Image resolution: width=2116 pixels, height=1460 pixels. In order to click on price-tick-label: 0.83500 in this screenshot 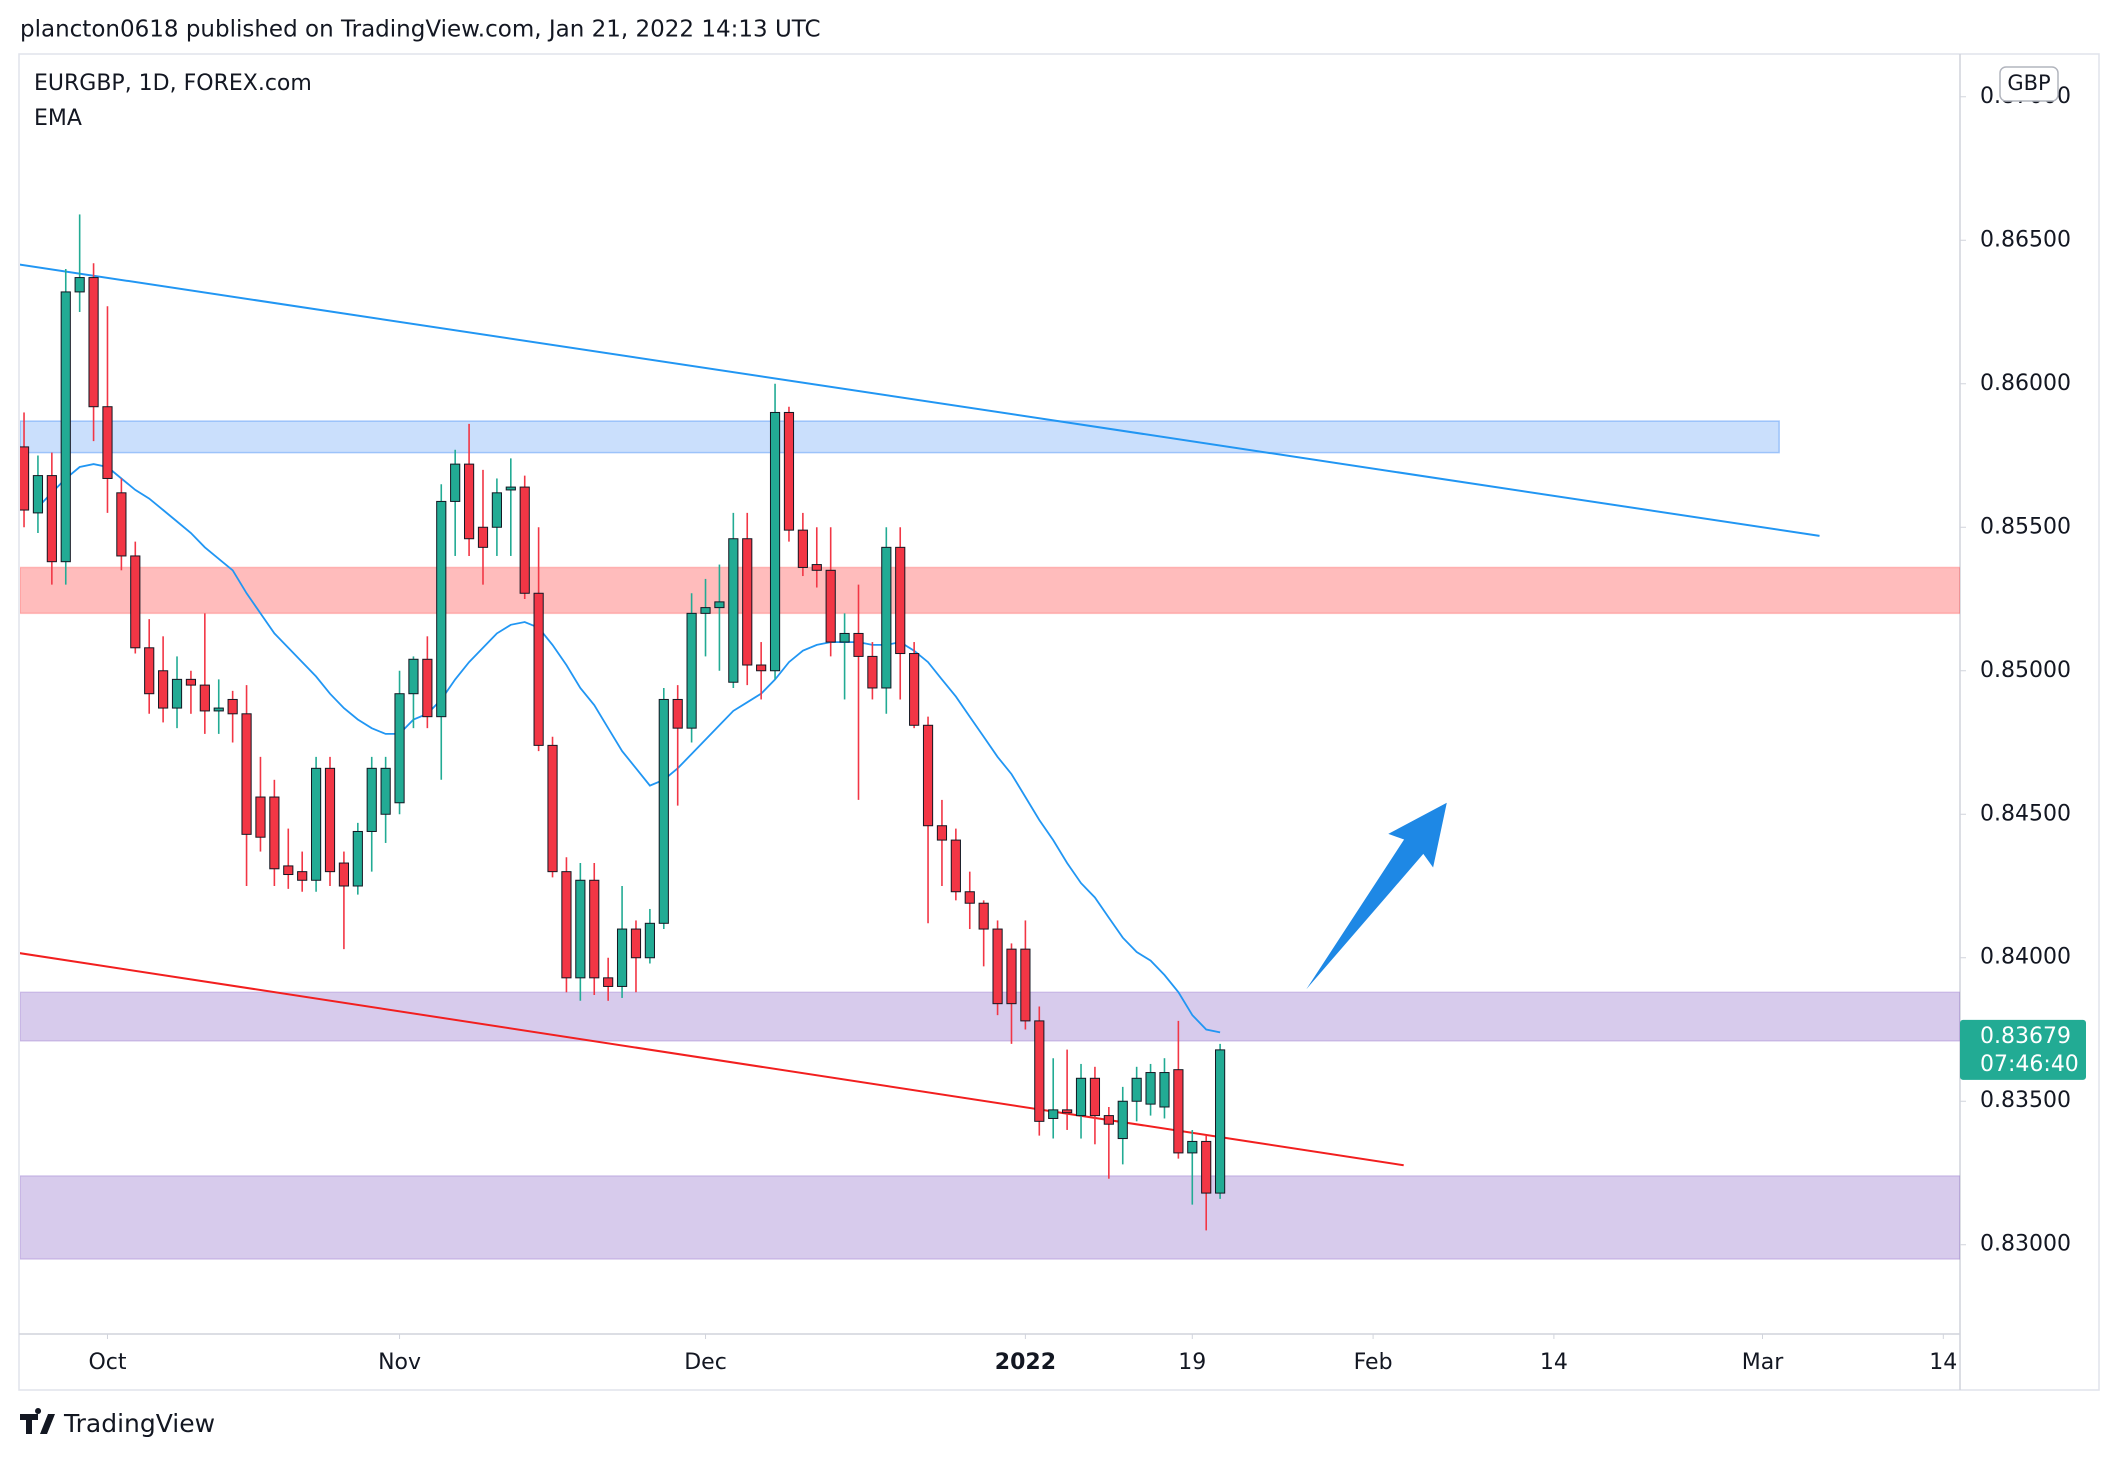, I will do `click(2025, 1100)`.